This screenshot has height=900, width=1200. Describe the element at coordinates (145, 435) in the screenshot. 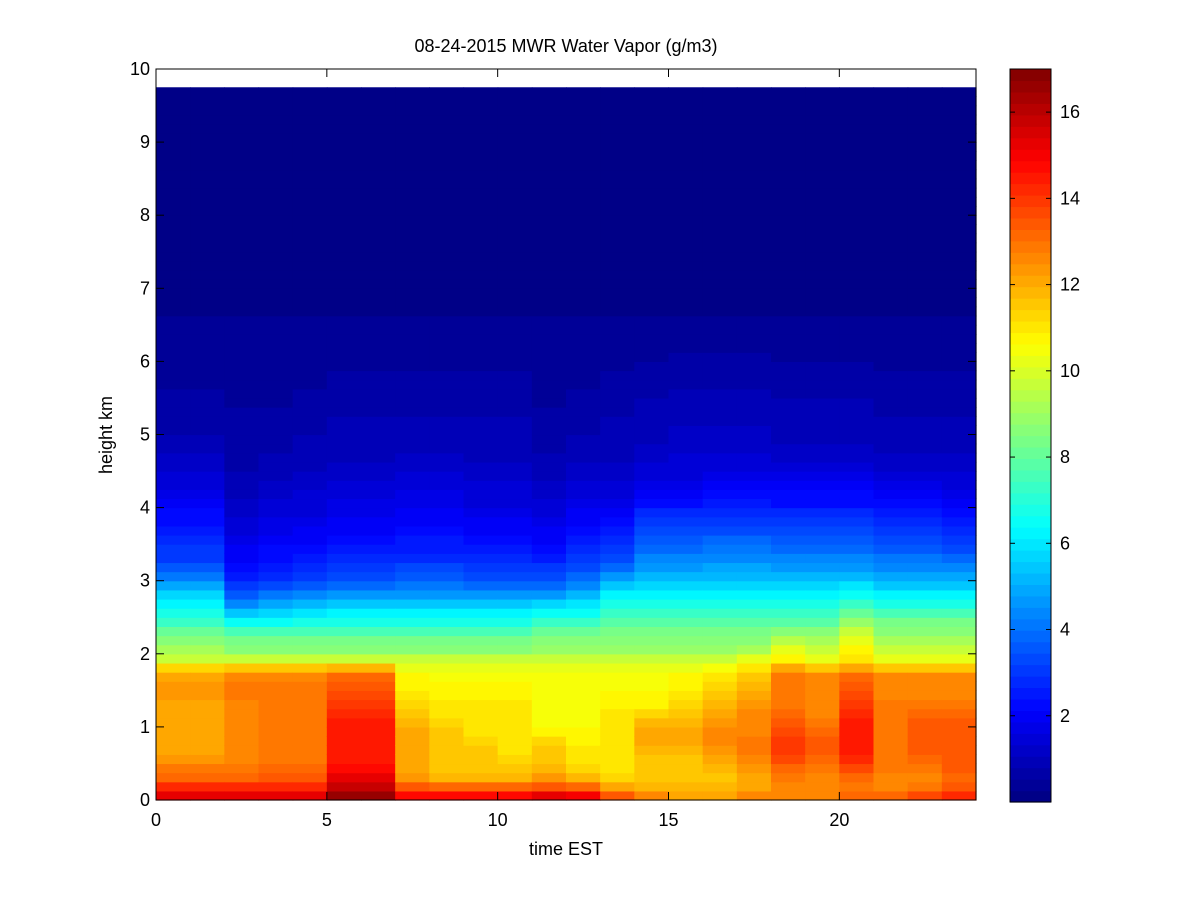

I see `y-tick-label: 5` at that location.